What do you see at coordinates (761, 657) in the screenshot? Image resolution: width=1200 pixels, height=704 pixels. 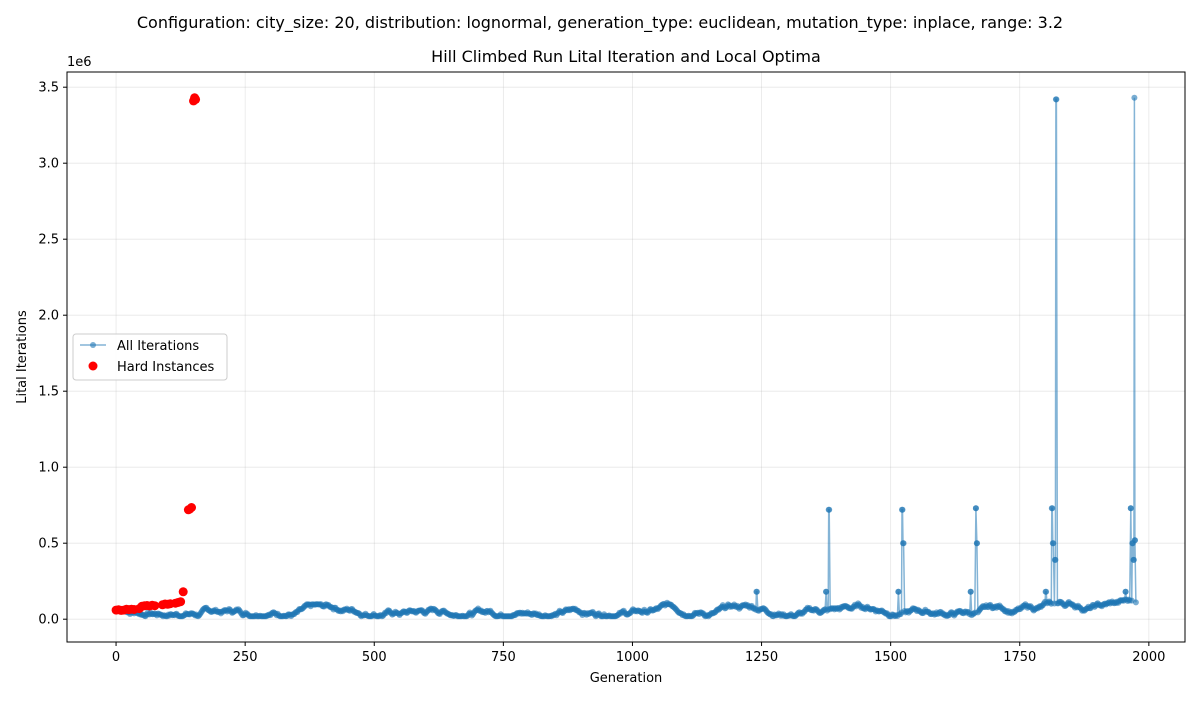 I see `x-tick-label: 1250` at bounding box center [761, 657].